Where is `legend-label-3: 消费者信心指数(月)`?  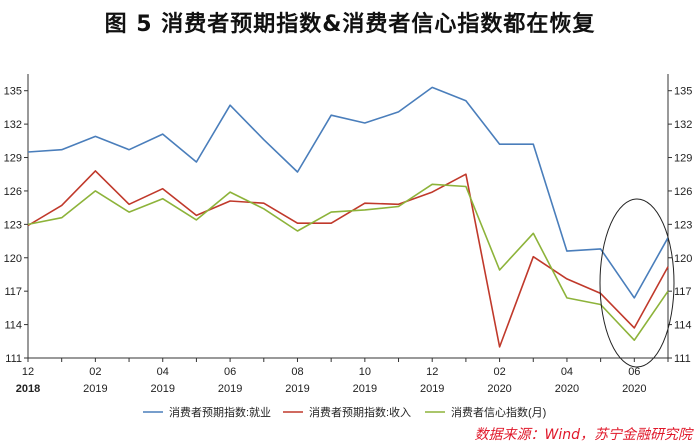
legend-label-3: 消费者信心指数(月) is located at coordinates (498, 412).